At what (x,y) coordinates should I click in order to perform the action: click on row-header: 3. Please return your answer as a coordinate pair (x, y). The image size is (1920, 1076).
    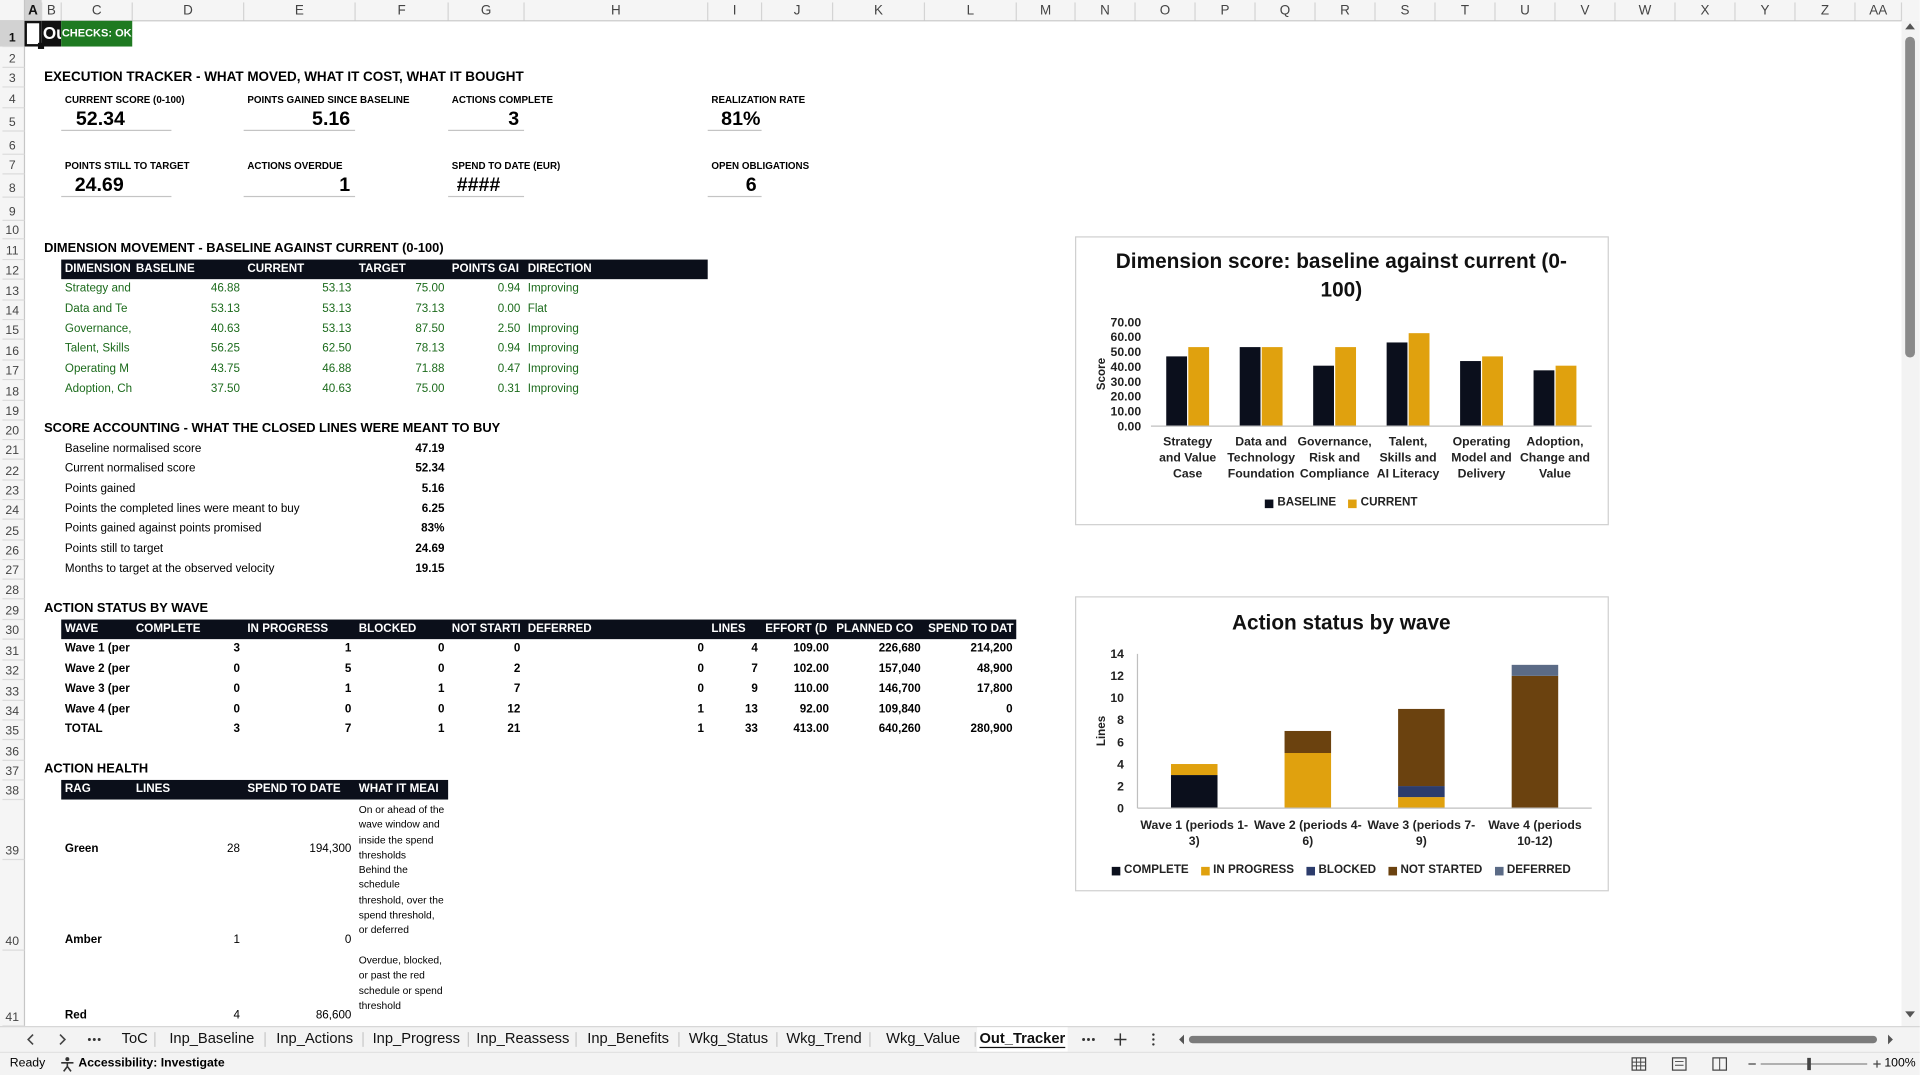
    Looking at the image, I should click on (12, 78).